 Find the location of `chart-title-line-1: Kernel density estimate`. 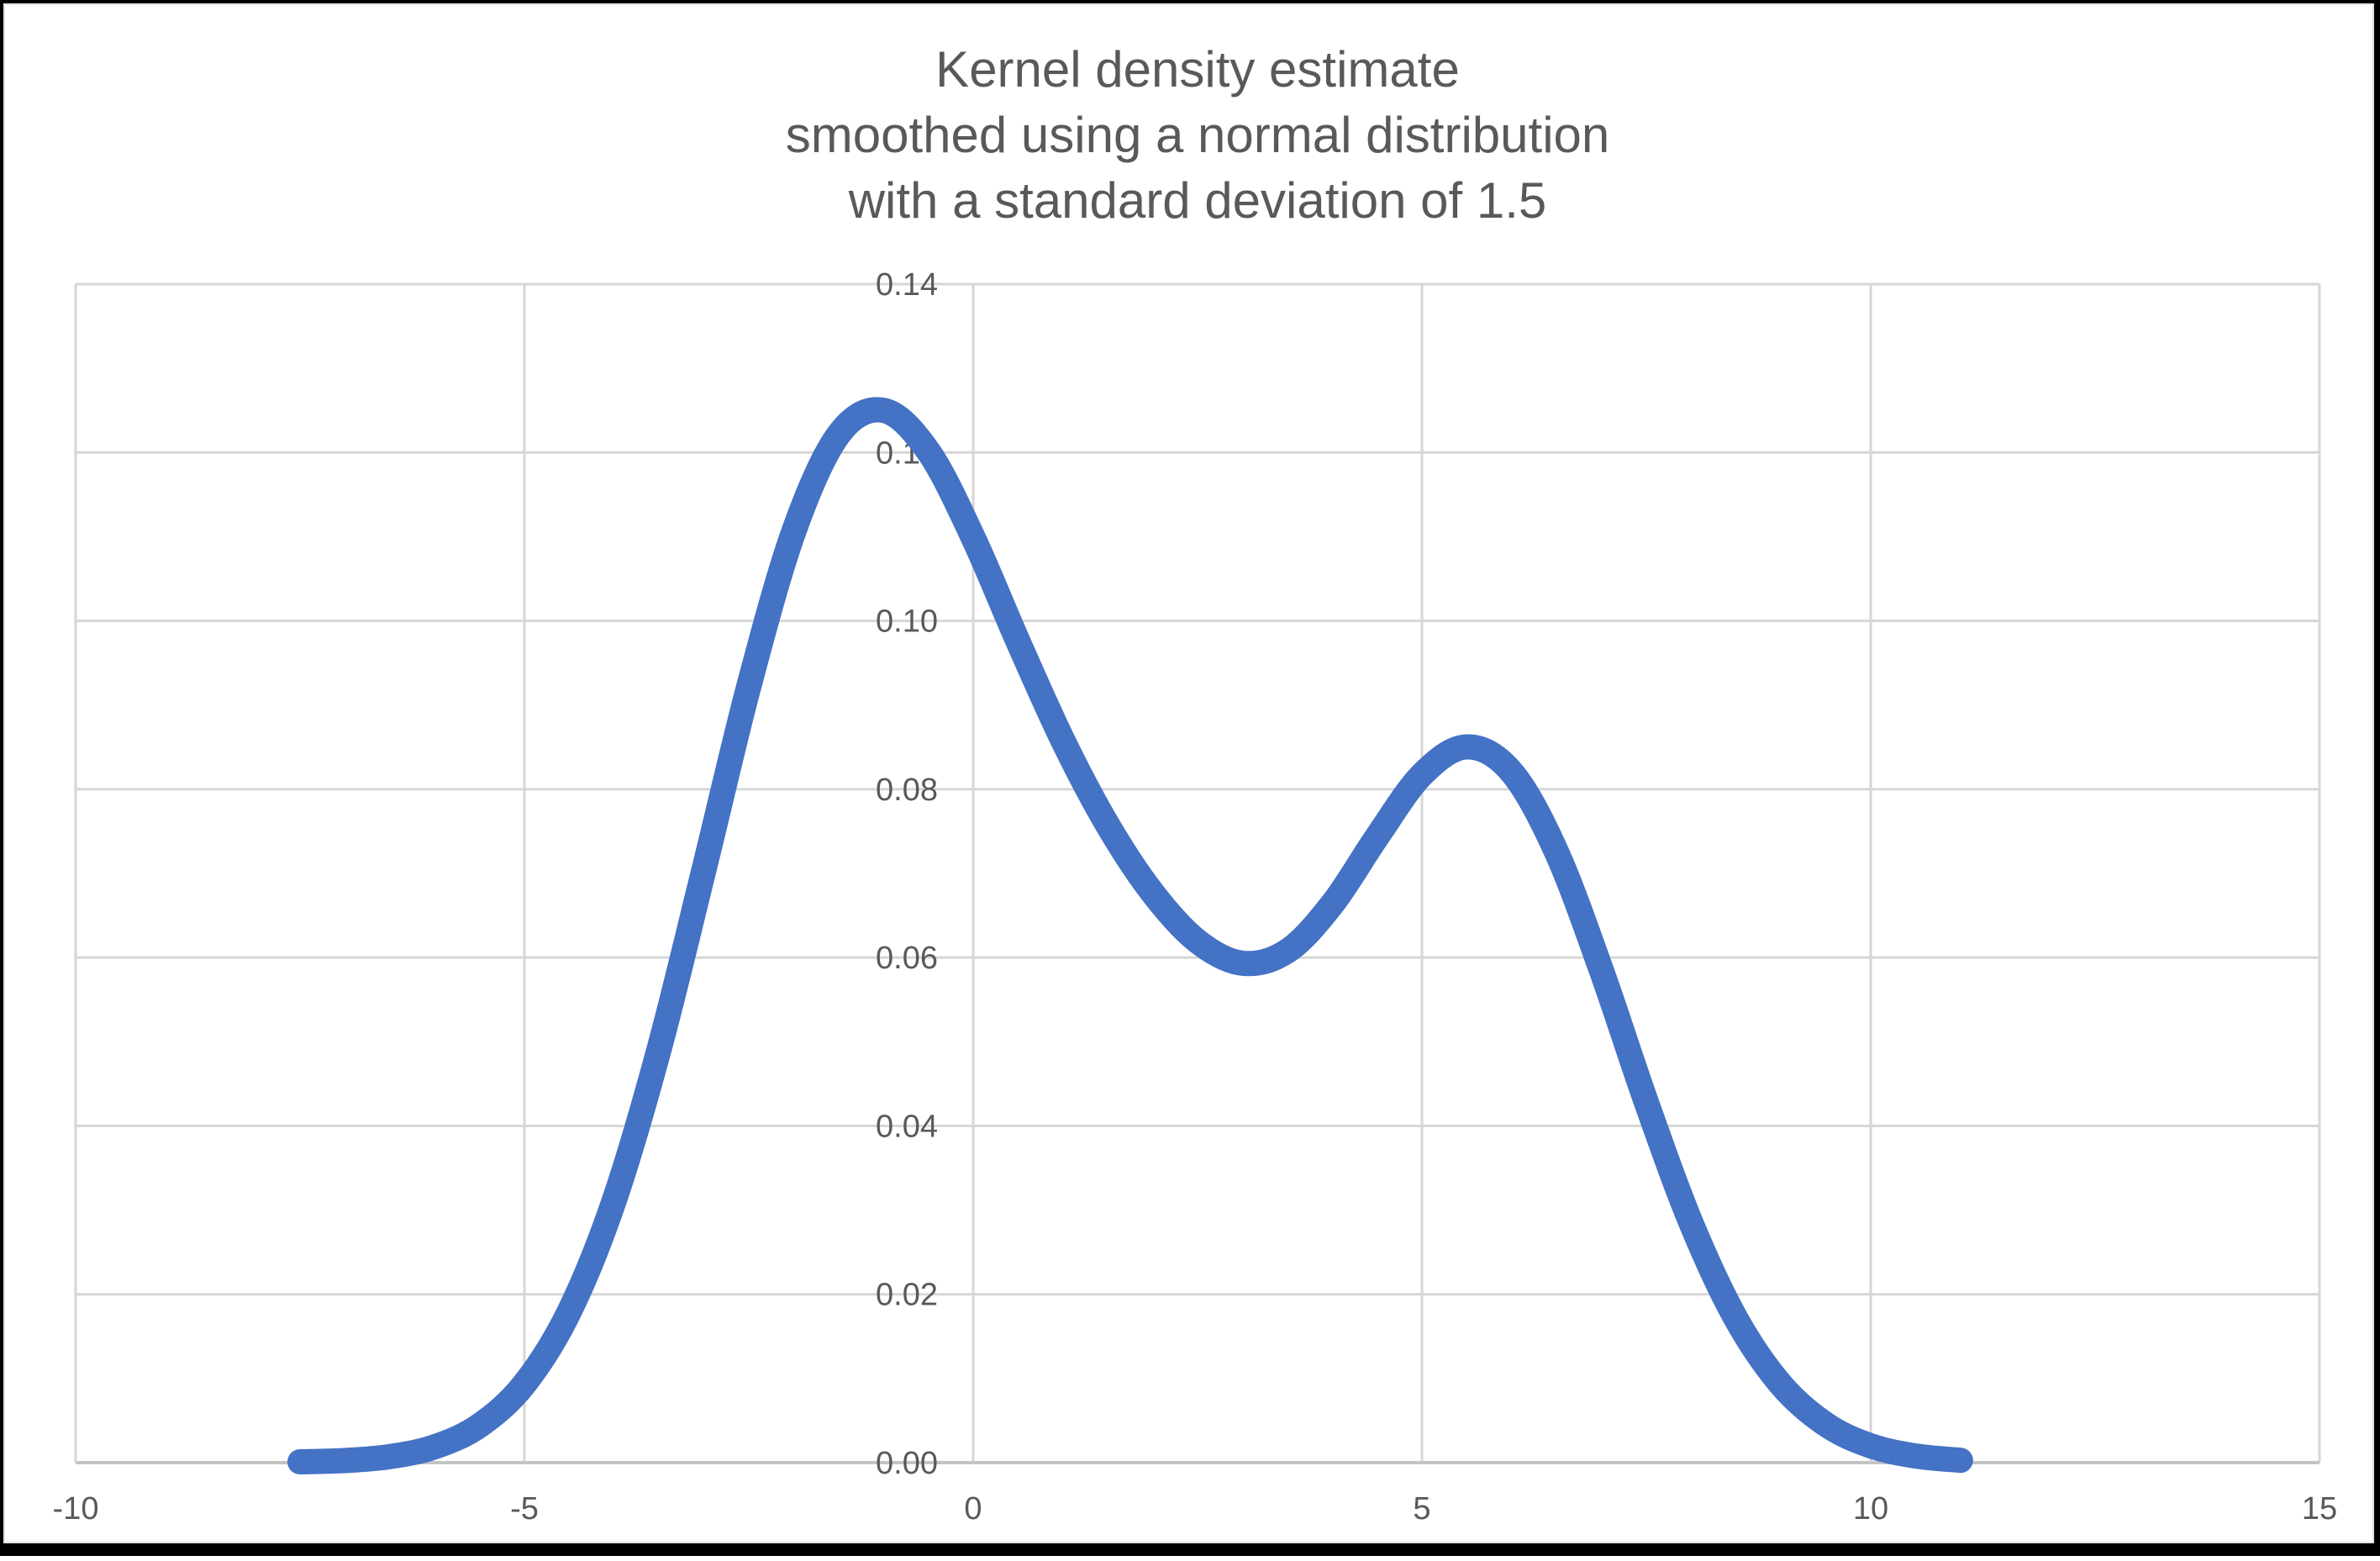

chart-title-line-1: Kernel density estimate is located at coordinates (1197, 69).